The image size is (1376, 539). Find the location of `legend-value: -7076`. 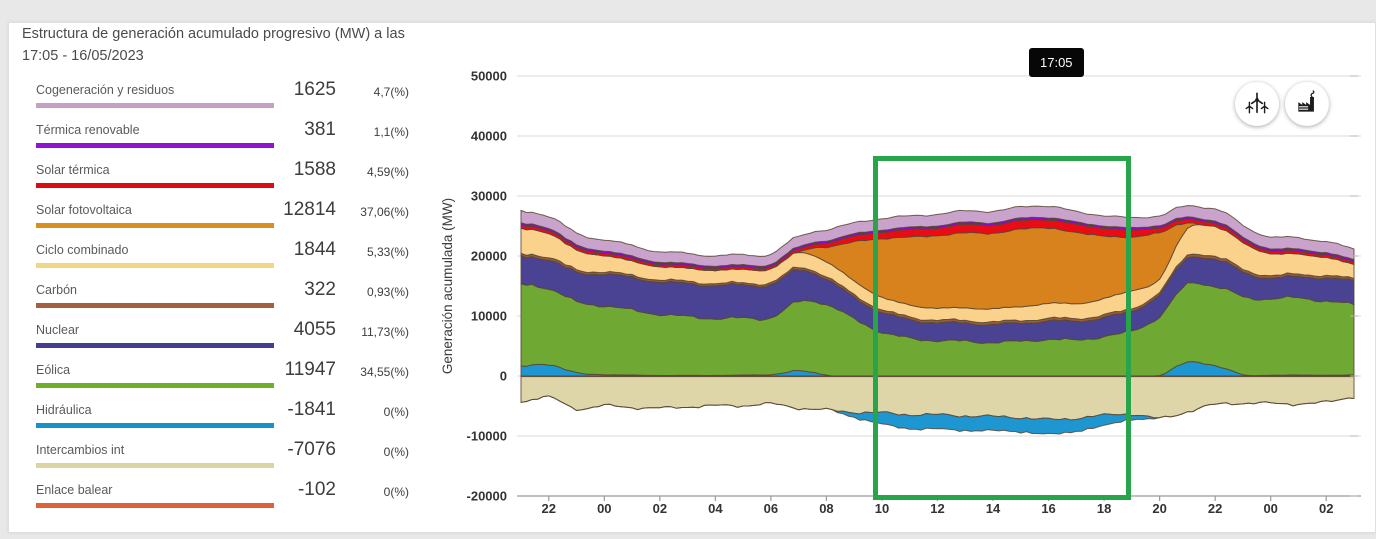

legend-value: -7076 is located at coordinates (311, 449).